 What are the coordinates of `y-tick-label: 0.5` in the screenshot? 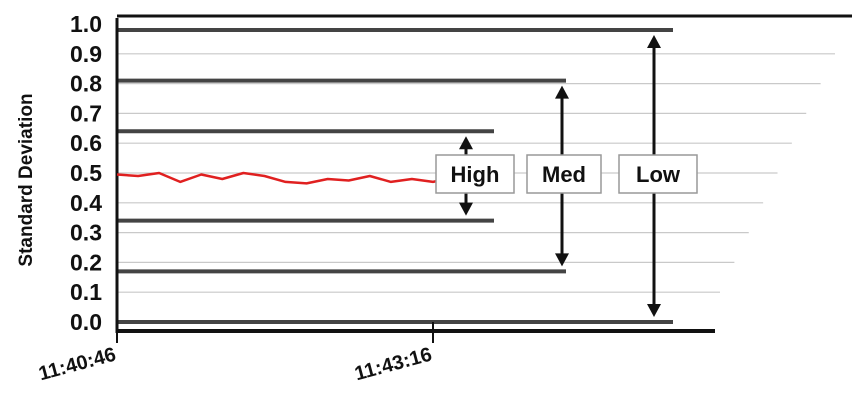 It's located at (86, 173).